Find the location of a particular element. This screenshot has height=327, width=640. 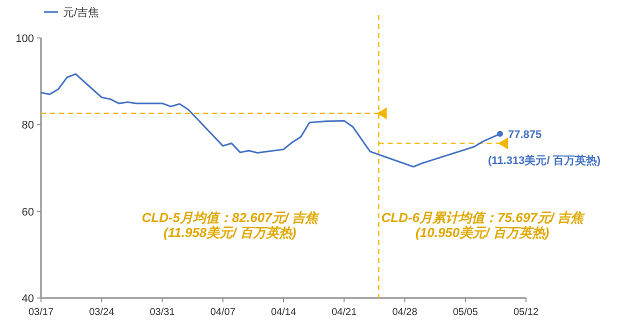

x-tick-label: 03/31 is located at coordinates (163, 312).